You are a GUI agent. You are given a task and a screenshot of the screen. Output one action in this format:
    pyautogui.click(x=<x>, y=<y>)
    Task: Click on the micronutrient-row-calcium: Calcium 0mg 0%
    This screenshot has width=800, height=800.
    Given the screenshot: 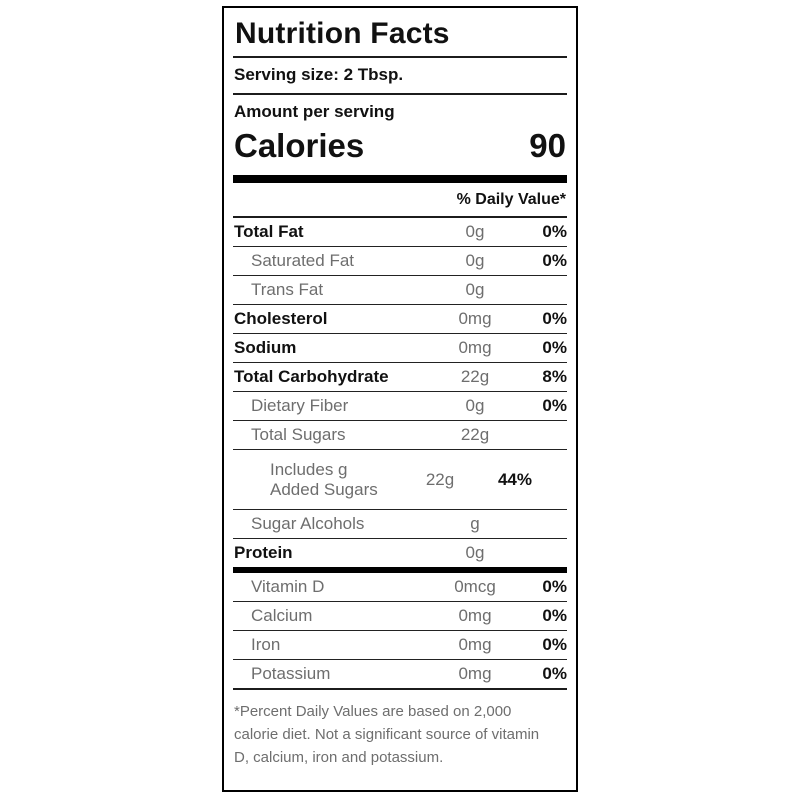 What is the action you would take?
    pyautogui.click(x=400, y=616)
    